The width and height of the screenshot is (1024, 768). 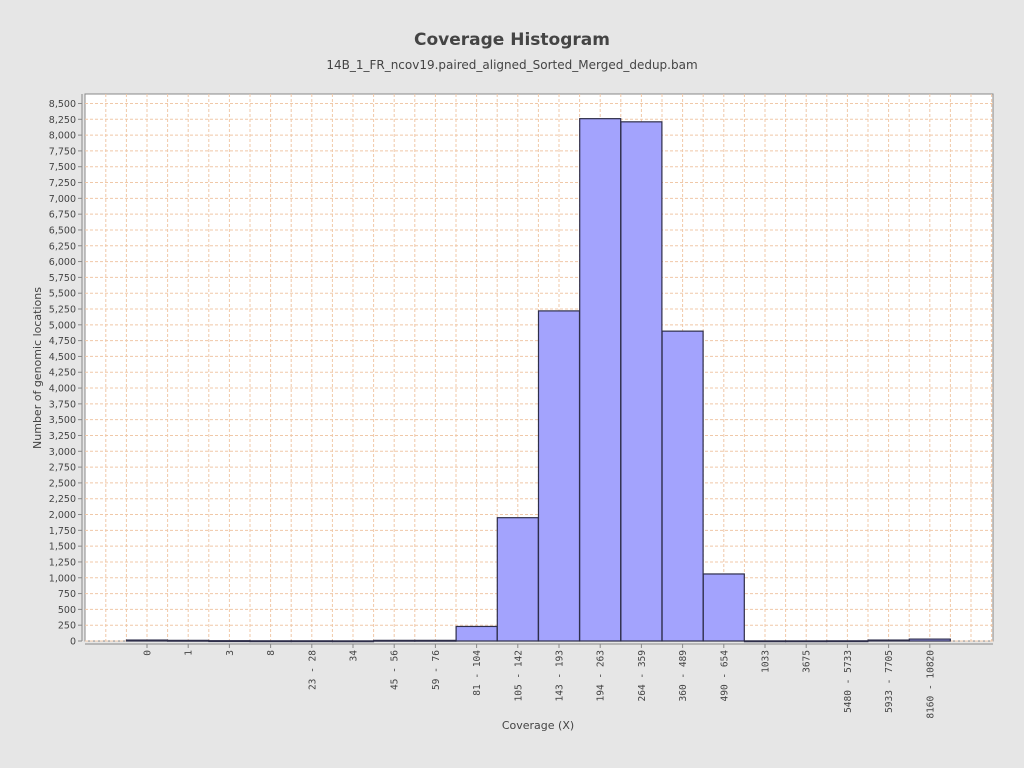 What do you see at coordinates (62, 562) in the screenshot?
I see `y-tick-label: 1,250` at bounding box center [62, 562].